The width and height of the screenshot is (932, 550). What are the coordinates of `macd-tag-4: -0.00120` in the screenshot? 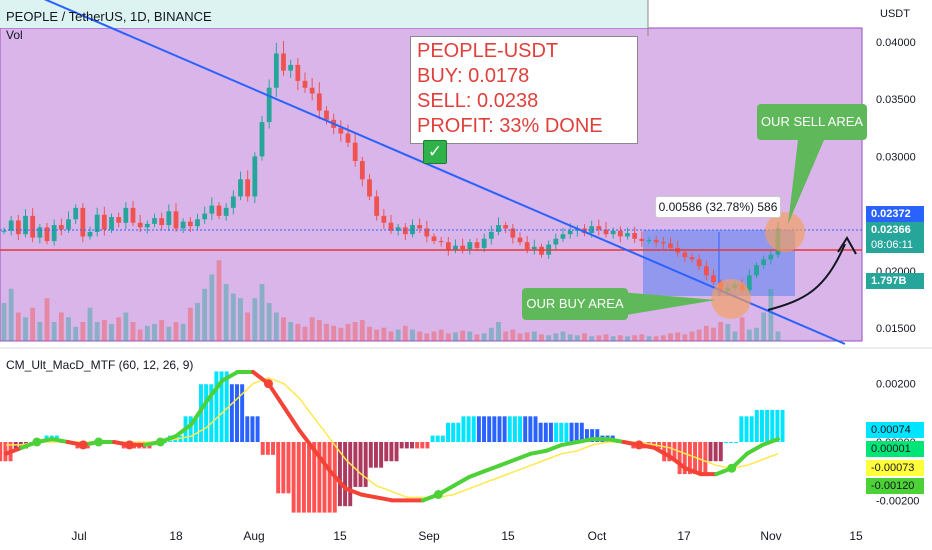 It's located at (895, 486).